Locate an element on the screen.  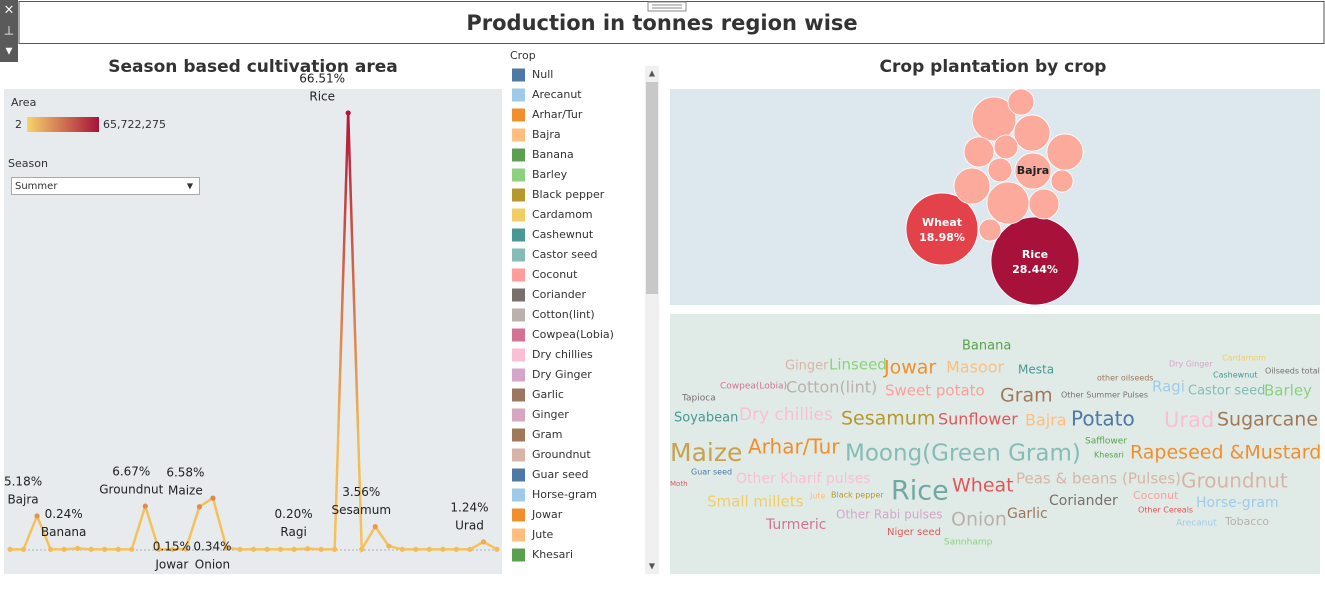
word: Oilseeds total is located at coordinates (1292, 371).